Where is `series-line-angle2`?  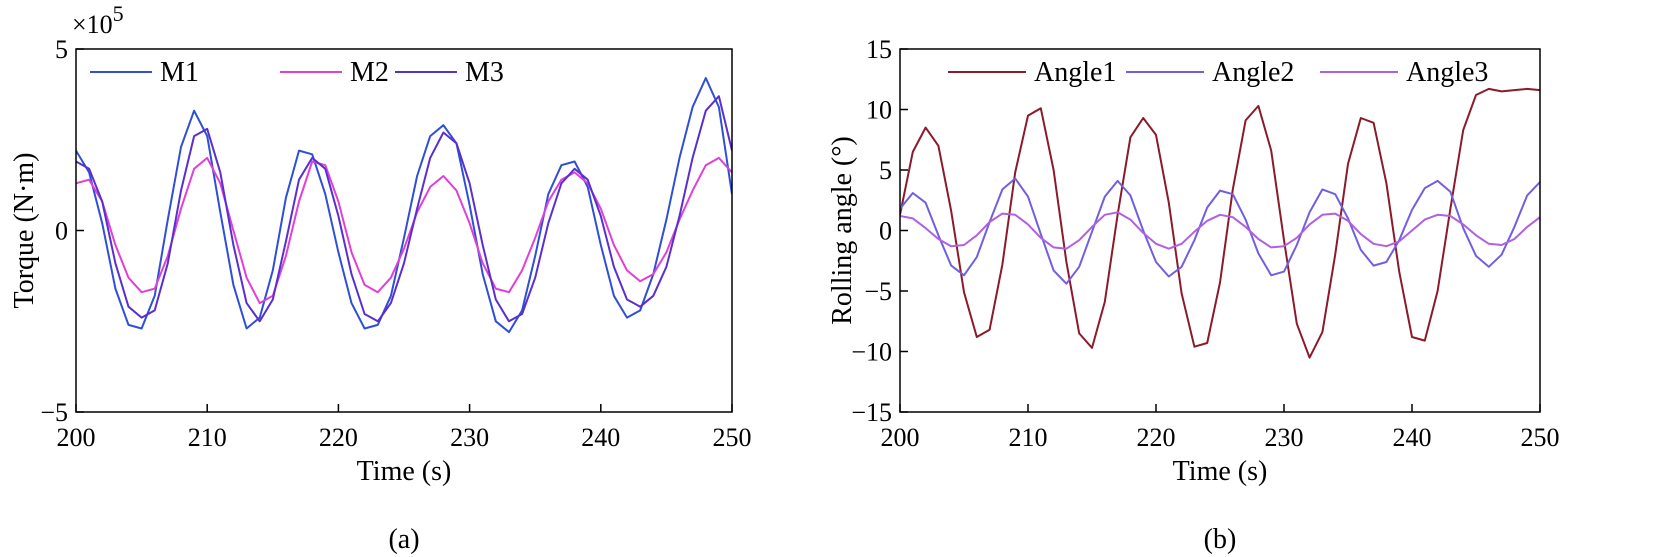 series-line-angle2 is located at coordinates (1220, 231).